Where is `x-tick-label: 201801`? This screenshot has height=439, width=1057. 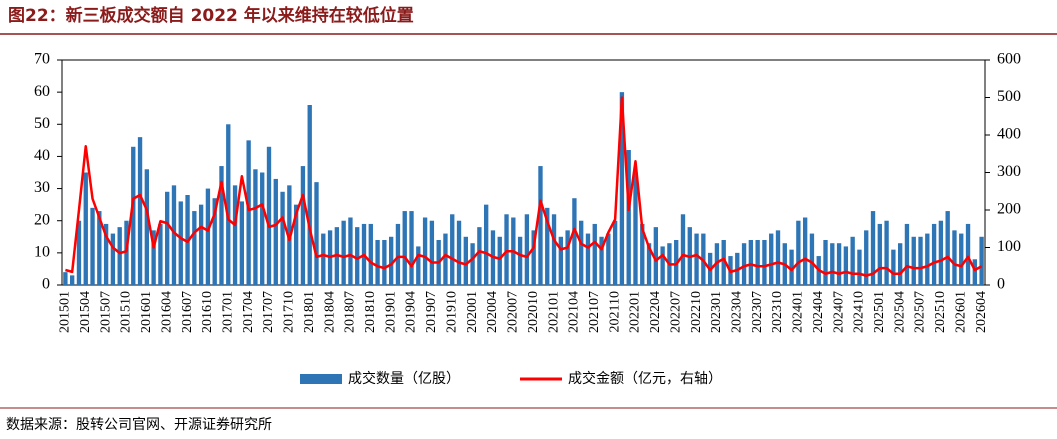
x-tick-label: 201801 is located at coordinates (309, 312).